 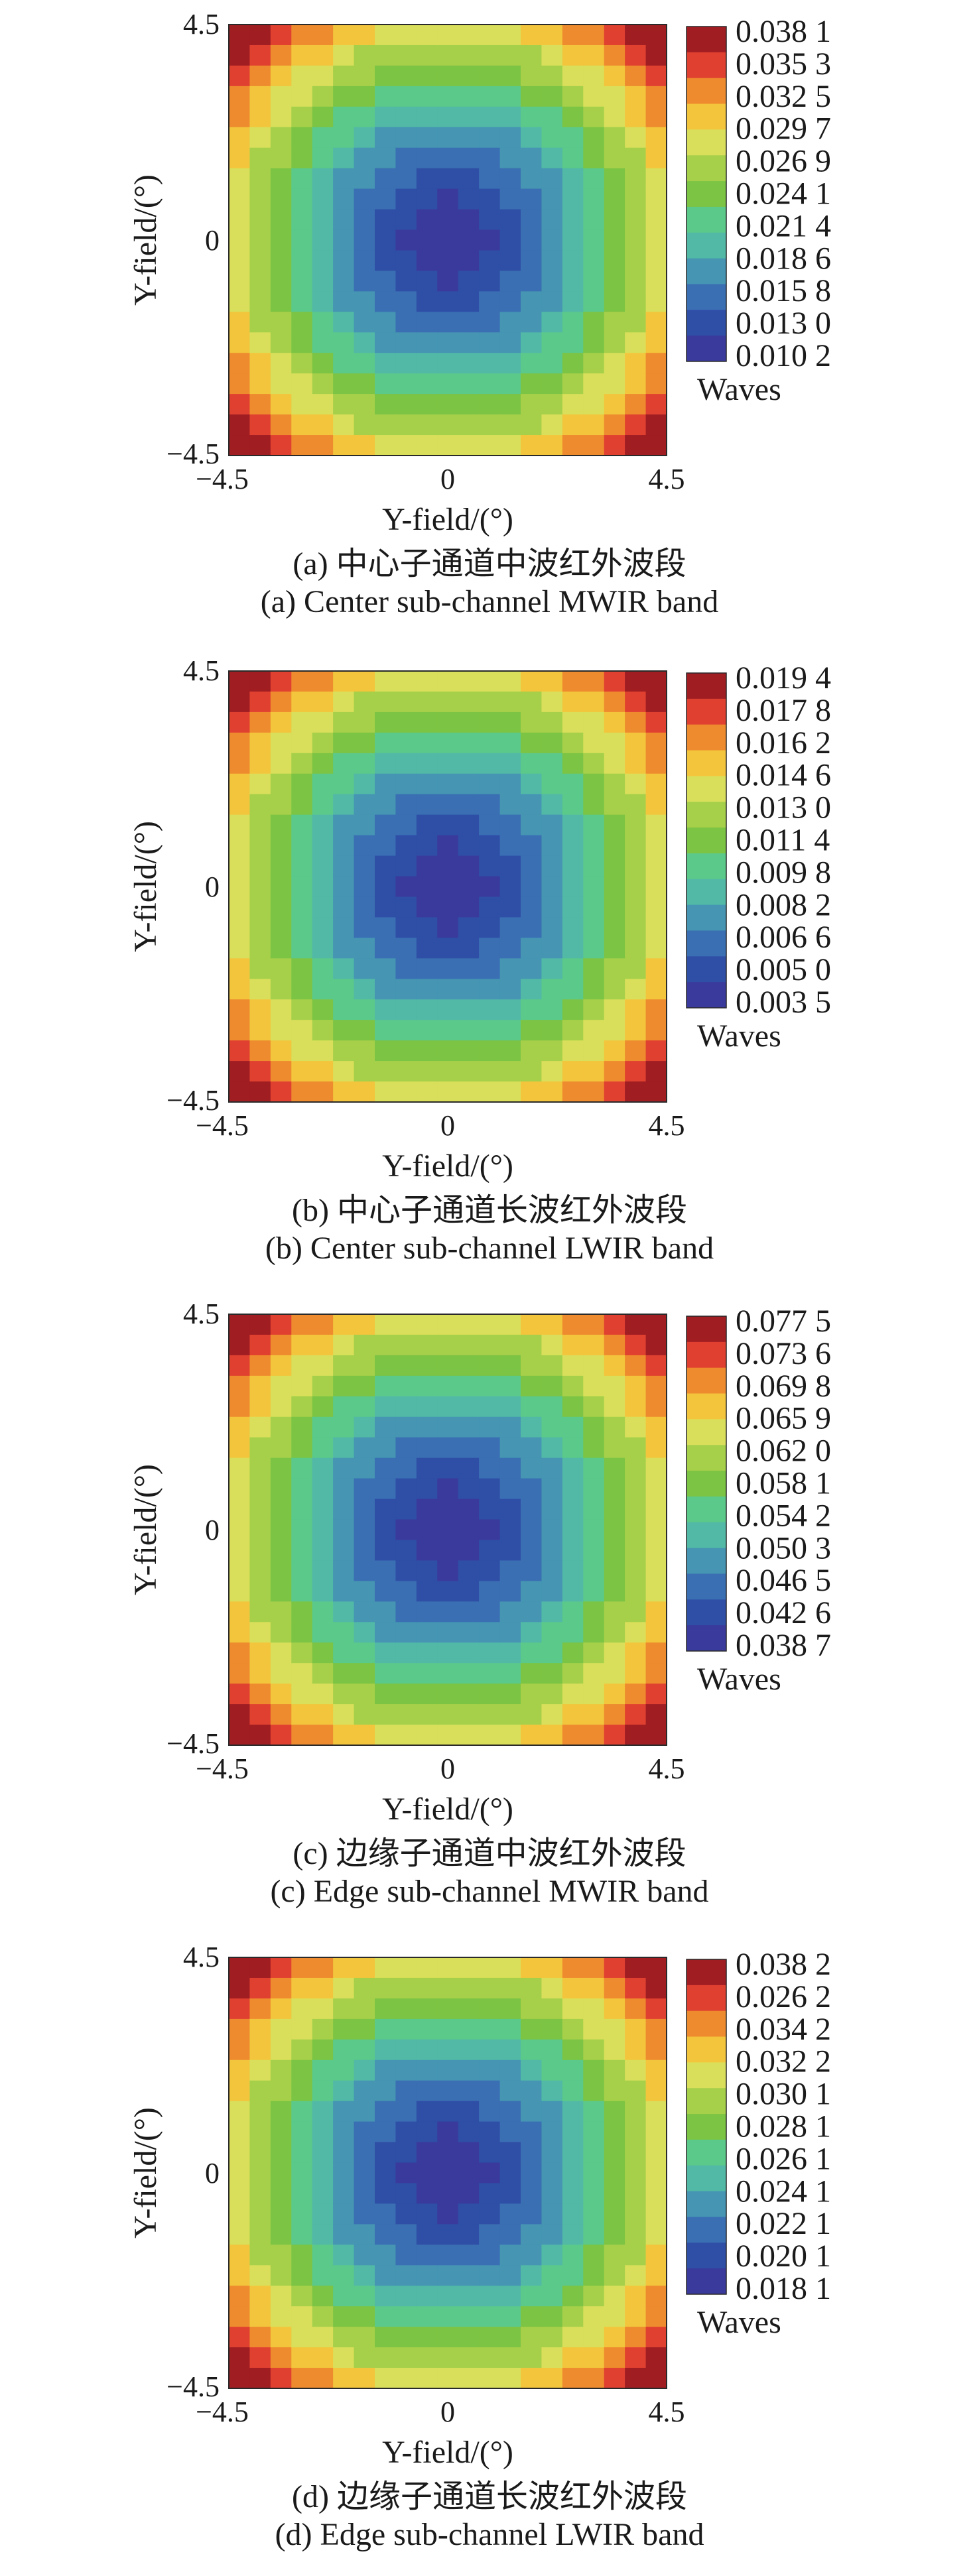 I want to click on colorbar-swatch, so click(x=706, y=892).